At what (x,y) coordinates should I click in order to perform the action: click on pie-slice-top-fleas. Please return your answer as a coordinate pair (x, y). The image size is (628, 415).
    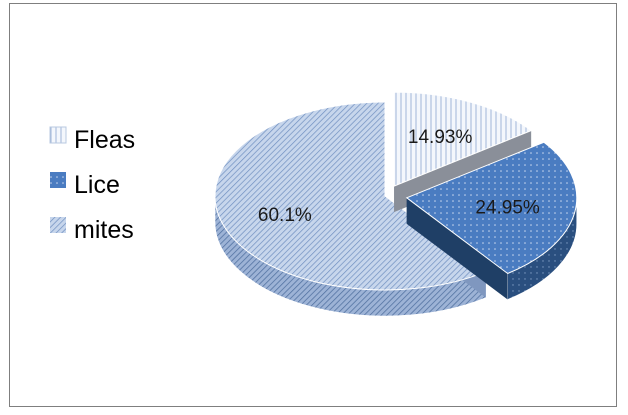
    Looking at the image, I should click on (463, 139).